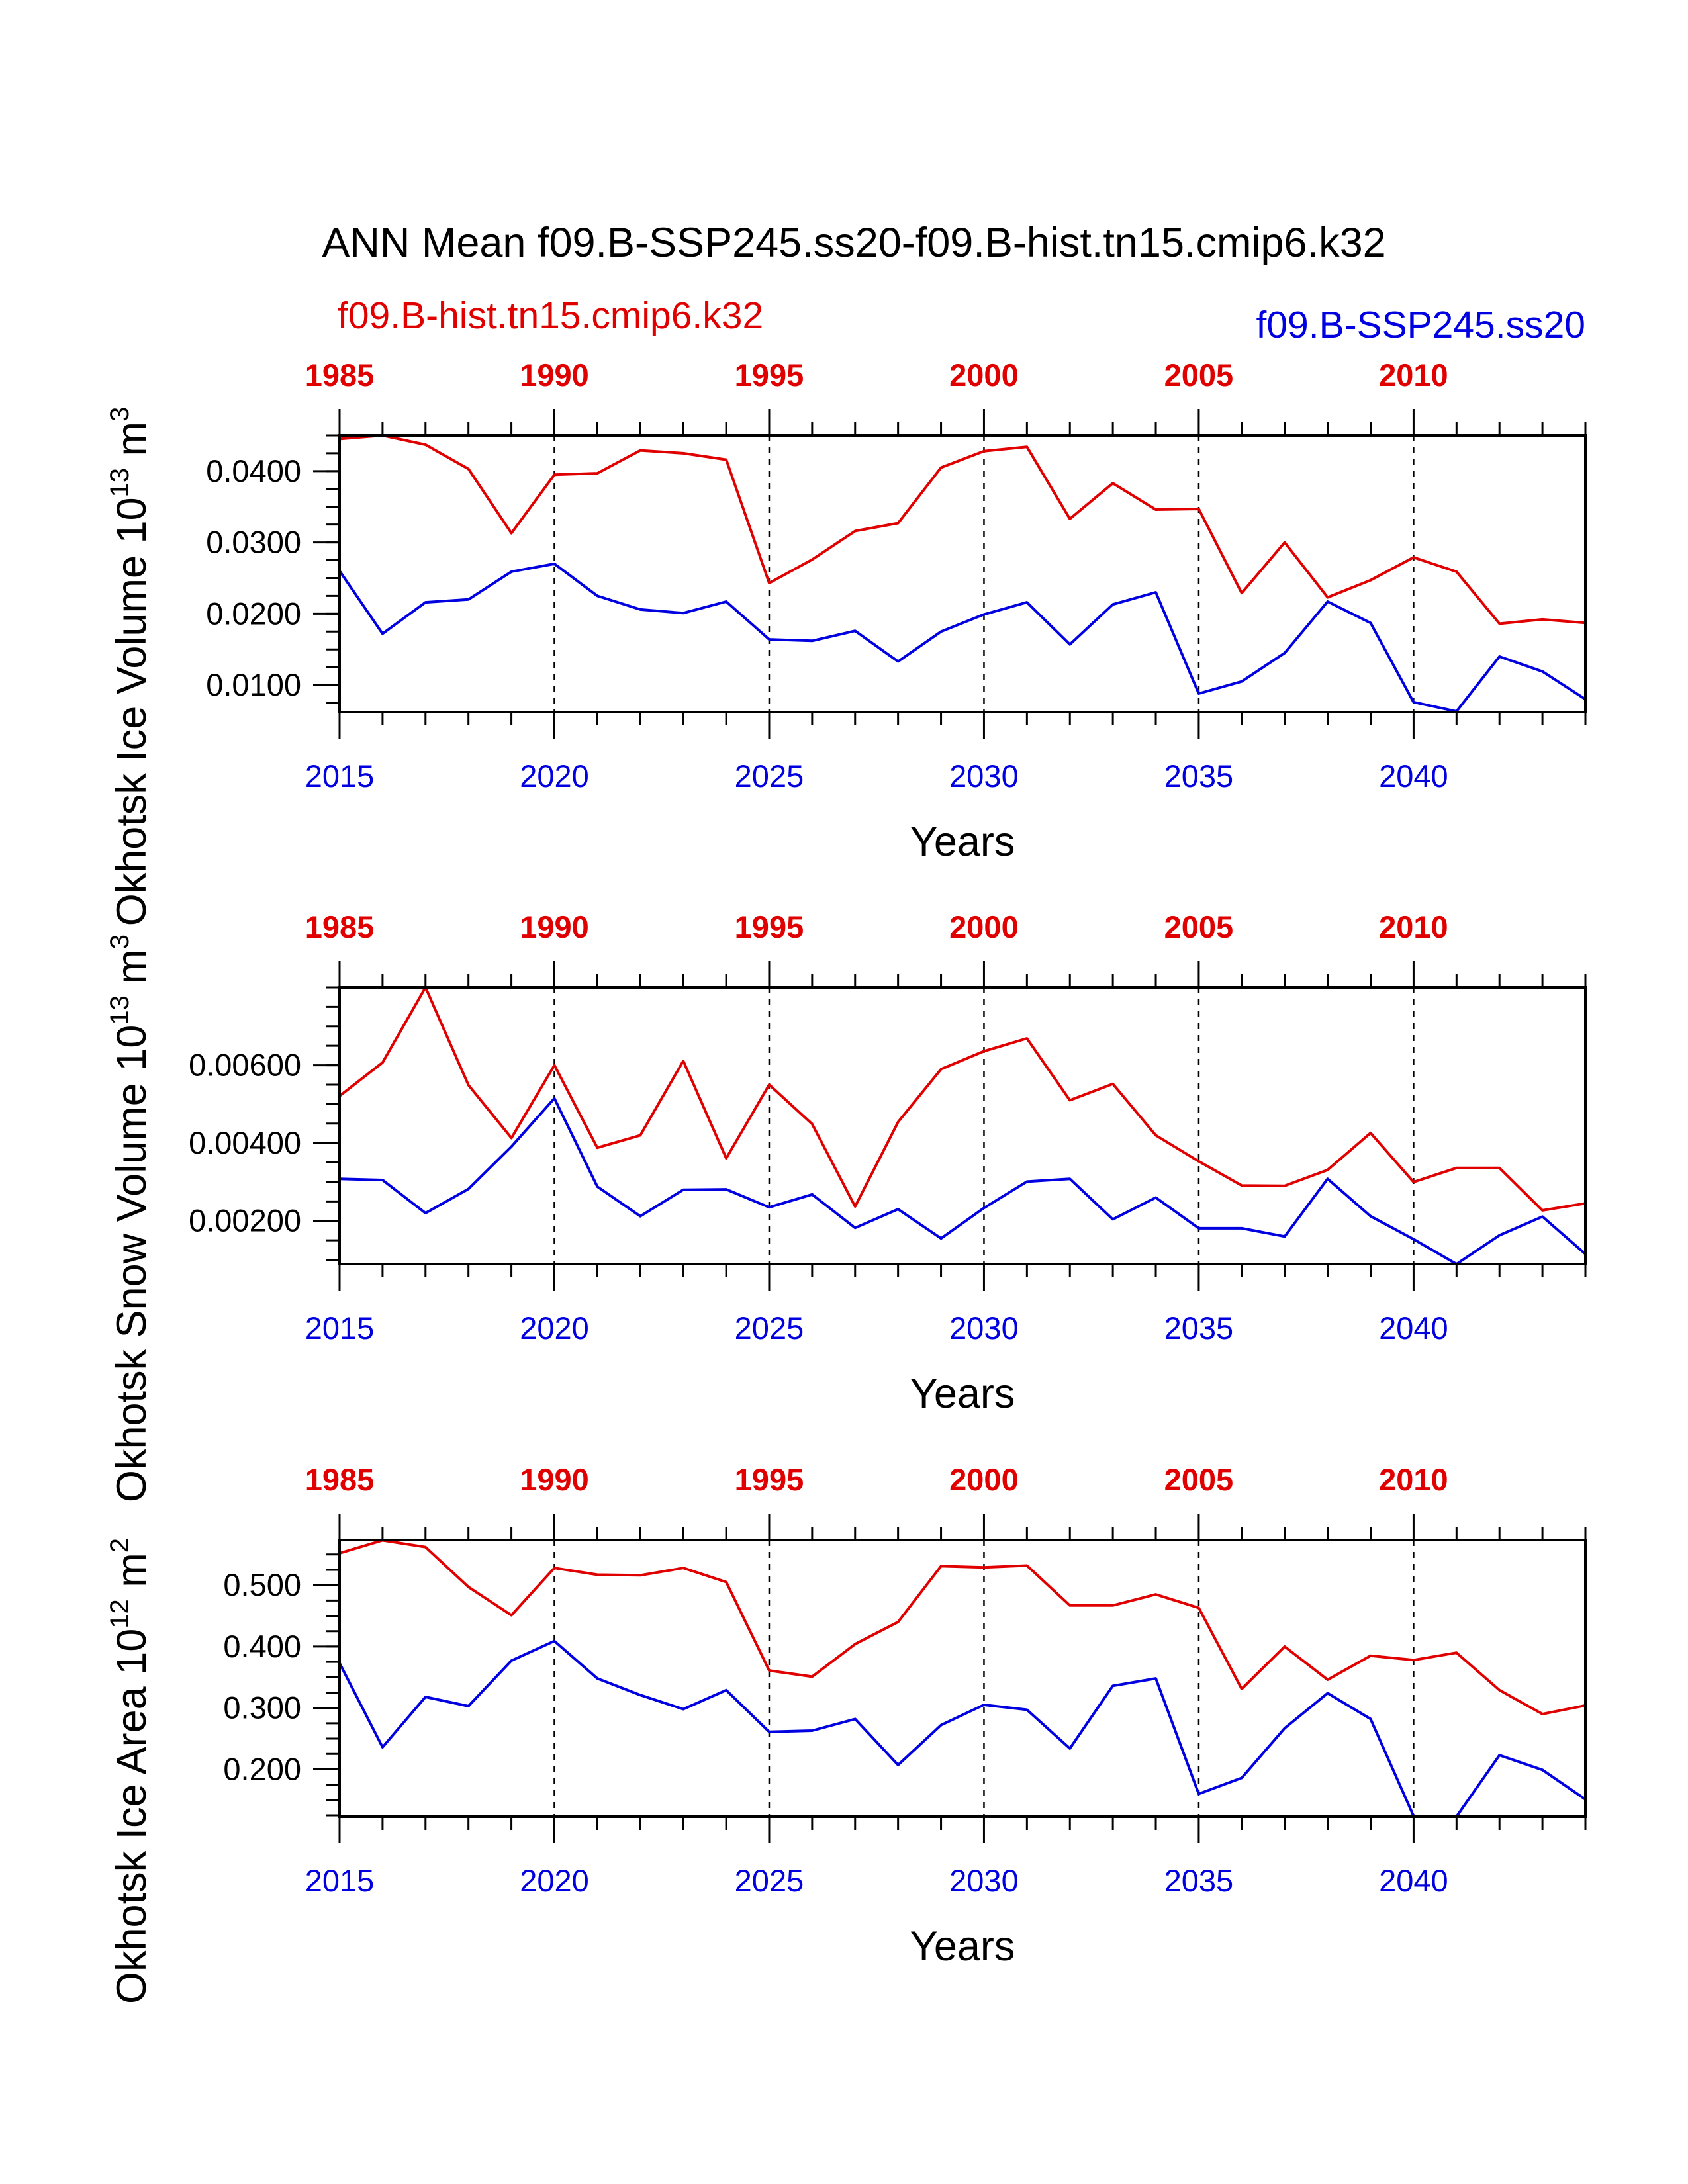 This screenshot has height=2184, width=1688. Describe the element at coordinates (253, 684) in the screenshot. I see `y-tick-label: 0.0100` at that location.